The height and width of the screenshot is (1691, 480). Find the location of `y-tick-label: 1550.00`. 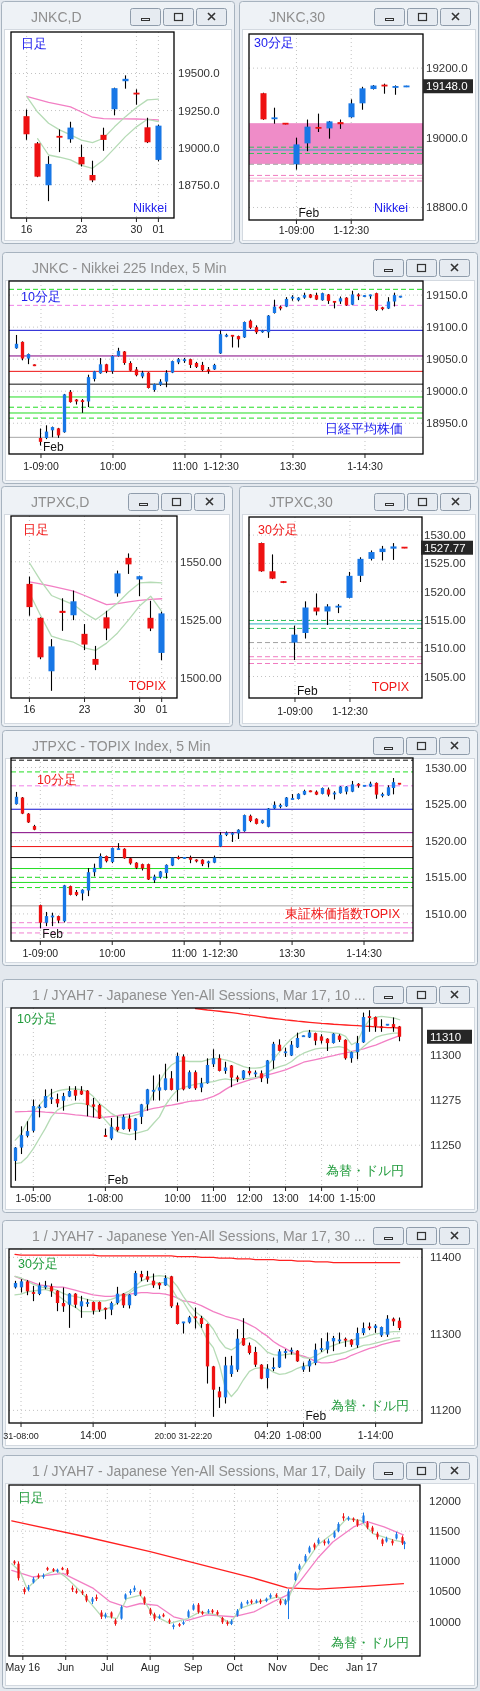

y-tick-label: 1550.00 is located at coordinates (201, 561).